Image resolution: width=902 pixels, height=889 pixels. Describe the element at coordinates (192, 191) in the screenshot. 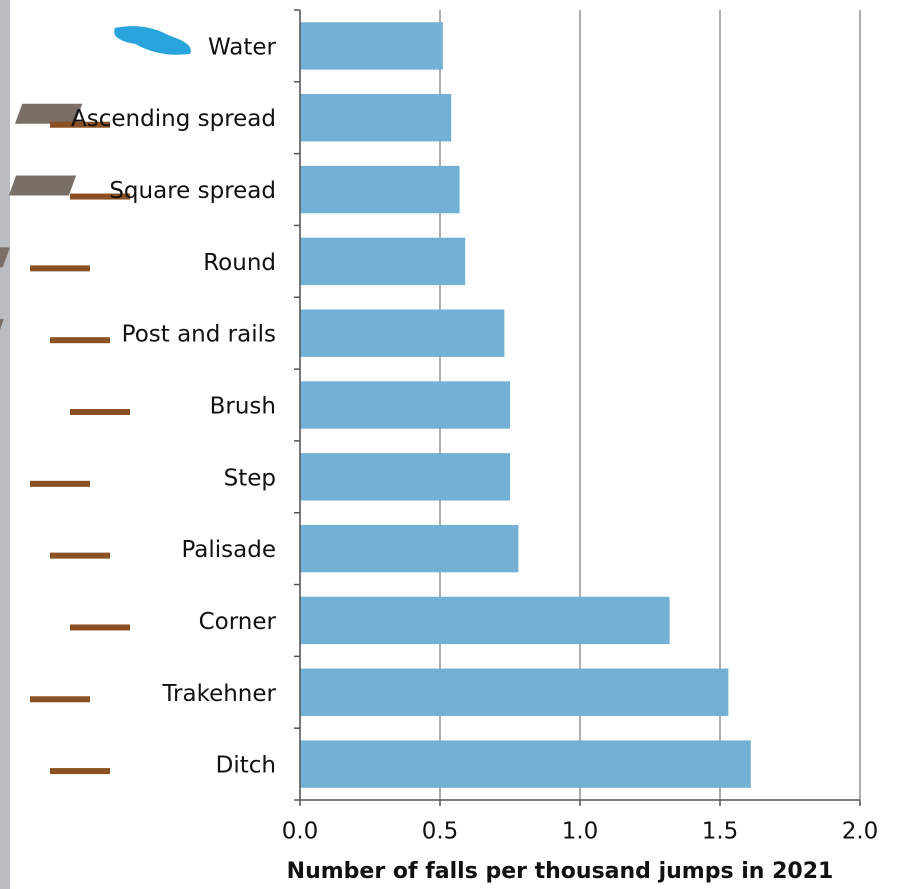

I see `y-tick-label: Square spread` at that location.